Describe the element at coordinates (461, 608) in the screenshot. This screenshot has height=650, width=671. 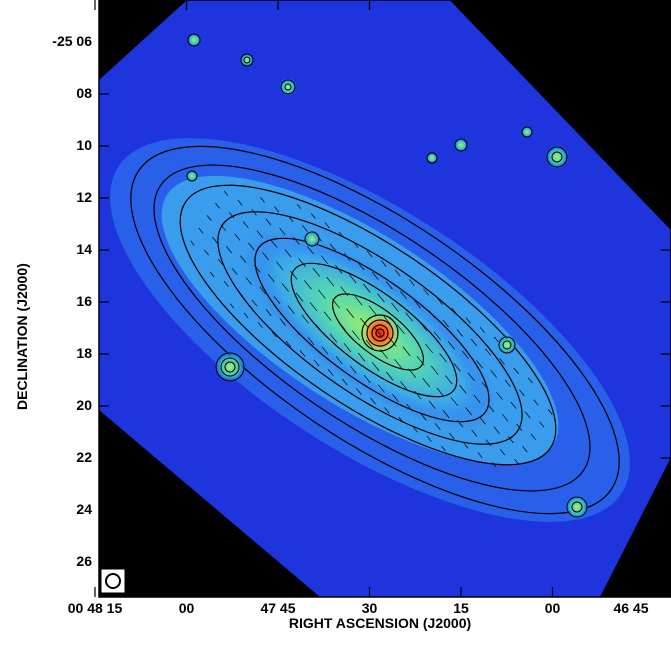
I see `ra-tick-label: 15` at that location.